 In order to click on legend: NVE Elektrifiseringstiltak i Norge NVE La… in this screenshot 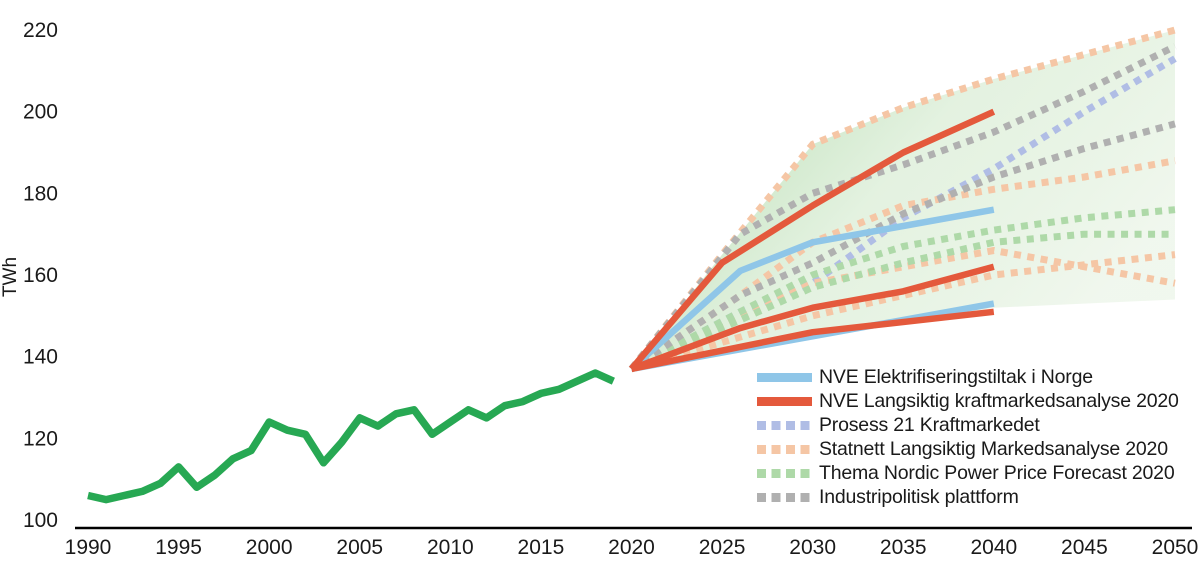, I will do `click(968, 437)`.